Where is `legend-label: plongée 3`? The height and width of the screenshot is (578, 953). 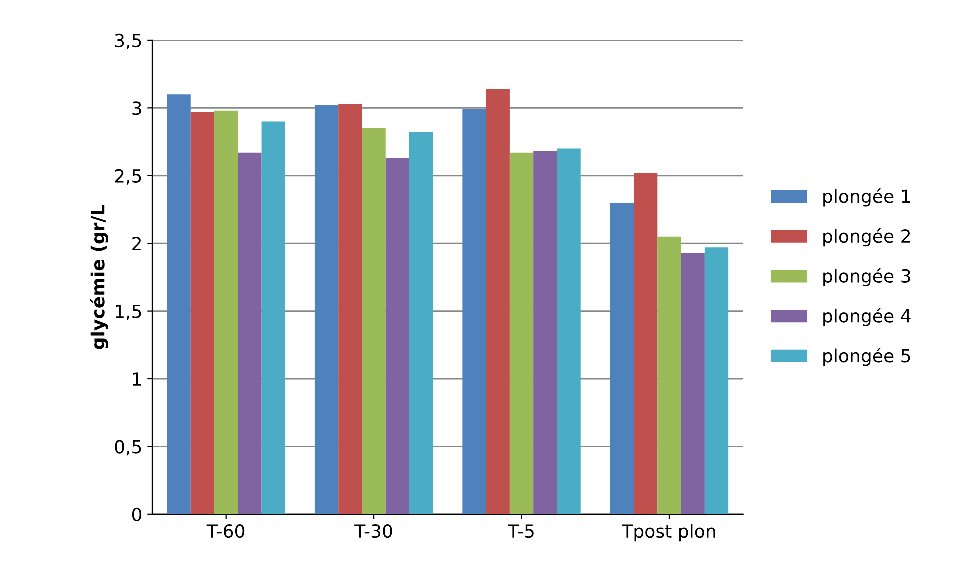 legend-label: plongée 3 is located at coordinates (867, 277).